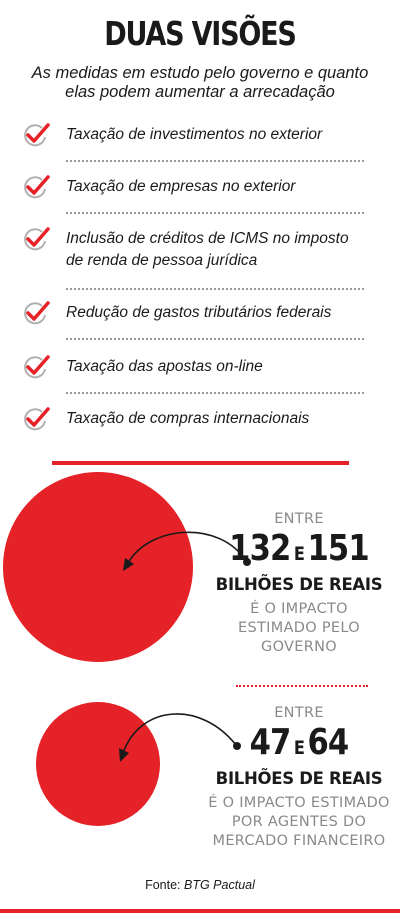 The width and height of the screenshot is (400, 920). What do you see at coordinates (299, 609) in the screenshot?
I see `government-desc-1: É O IMPACTO` at bounding box center [299, 609].